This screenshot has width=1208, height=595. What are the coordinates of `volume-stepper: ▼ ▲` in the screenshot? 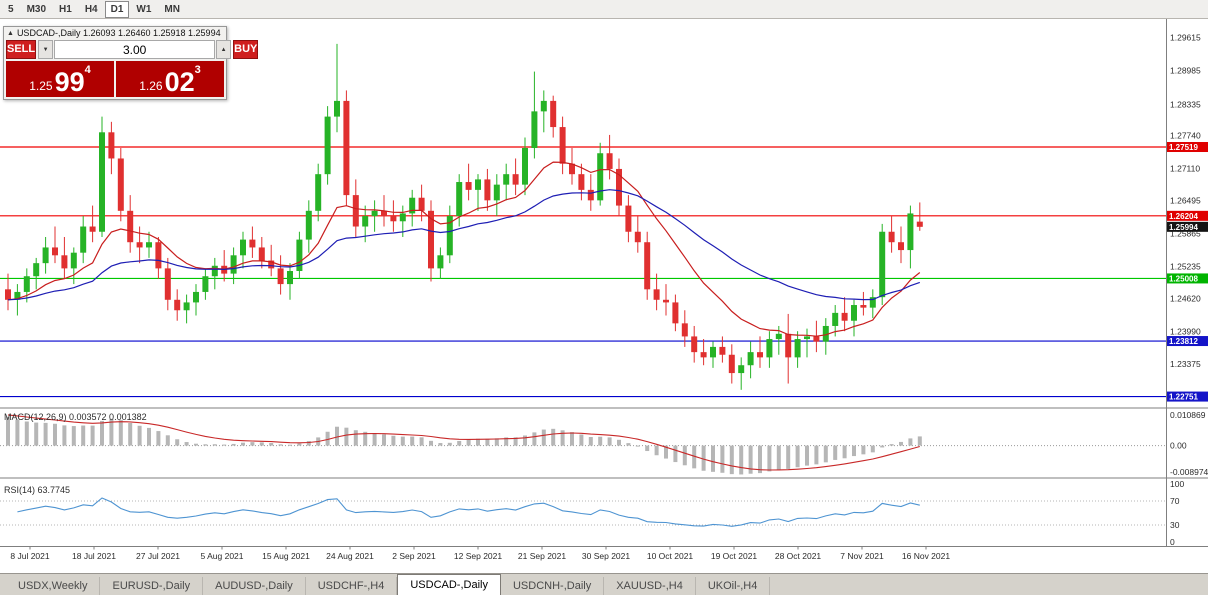 It's located at (135, 49).